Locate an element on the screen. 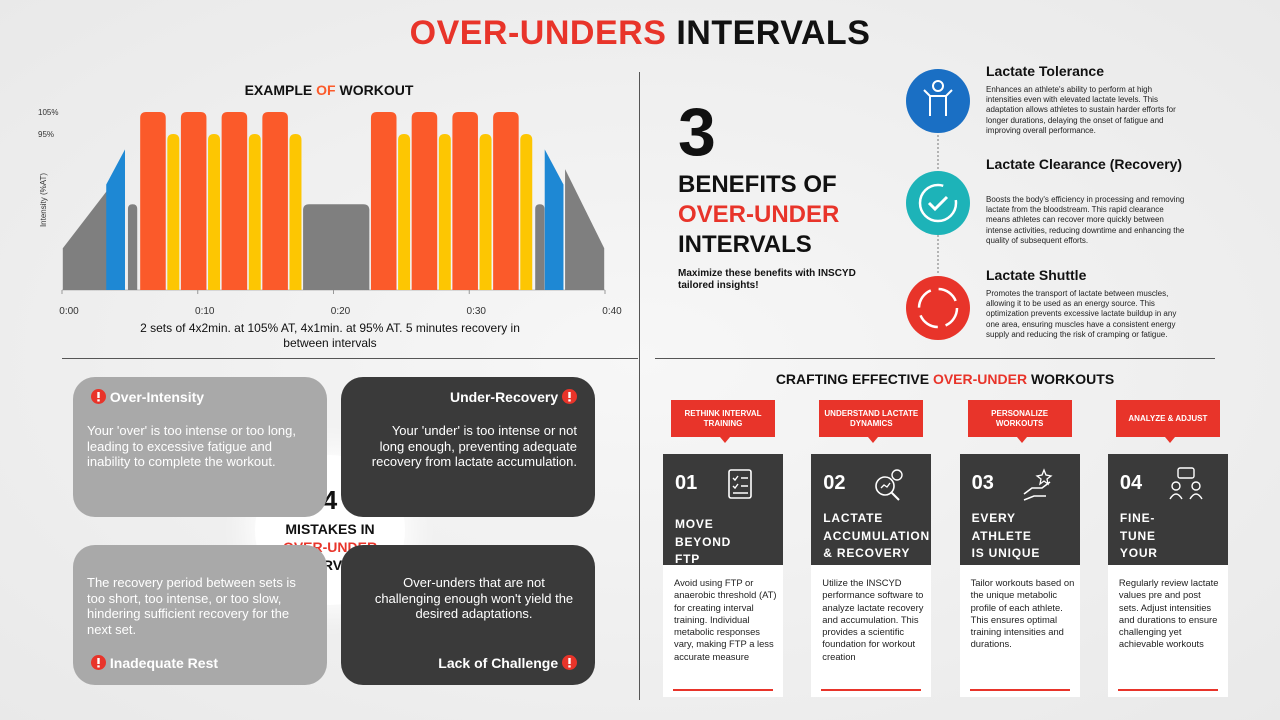  y-tick-label: 105% is located at coordinates (48, 112).